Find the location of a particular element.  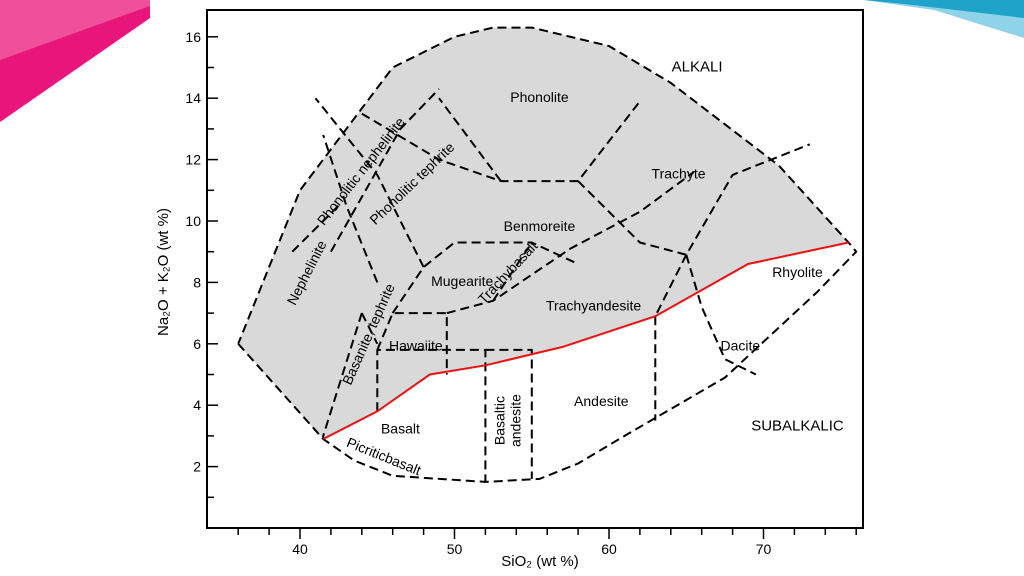

y-tick-label: 10 is located at coordinates (193, 221).